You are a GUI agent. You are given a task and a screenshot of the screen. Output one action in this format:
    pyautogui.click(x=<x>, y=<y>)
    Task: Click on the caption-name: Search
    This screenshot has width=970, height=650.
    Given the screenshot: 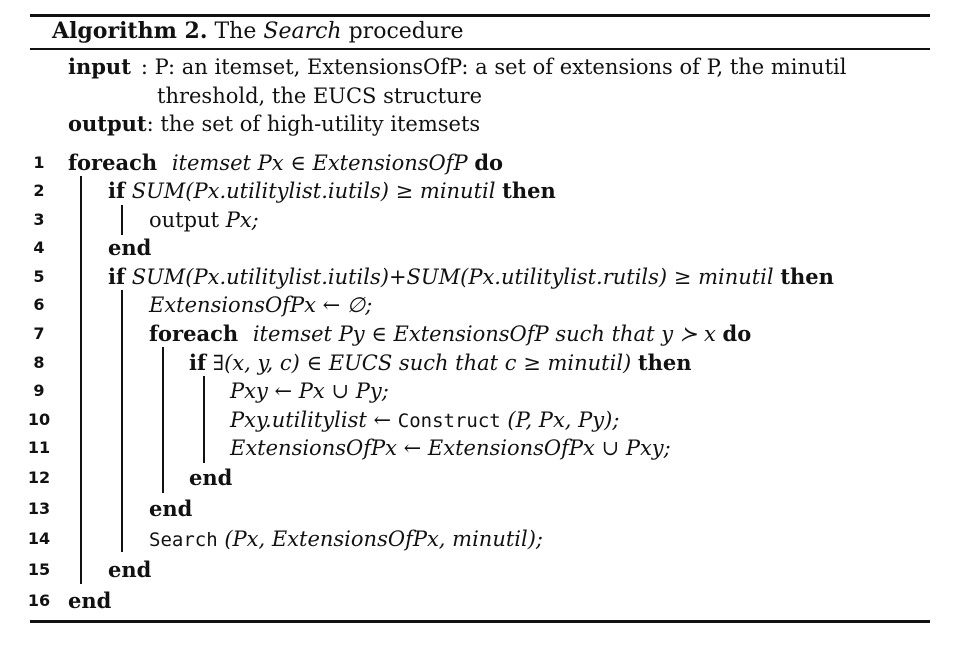 What is the action you would take?
    pyautogui.click(x=302, y=31)
    